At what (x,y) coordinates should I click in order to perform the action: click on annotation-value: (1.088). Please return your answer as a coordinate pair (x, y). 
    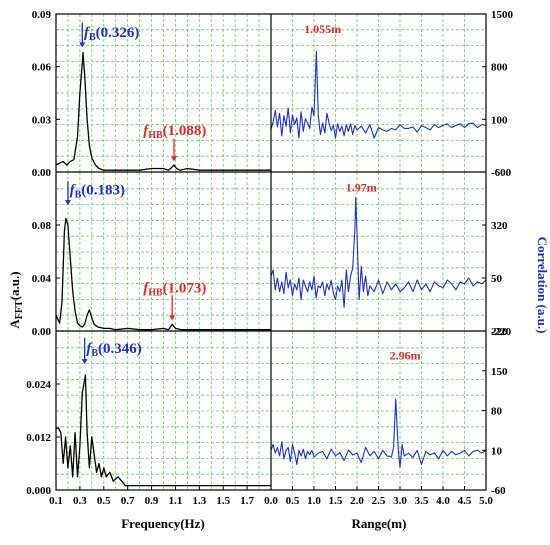
    Looking at the image, I should click on (185, 131).